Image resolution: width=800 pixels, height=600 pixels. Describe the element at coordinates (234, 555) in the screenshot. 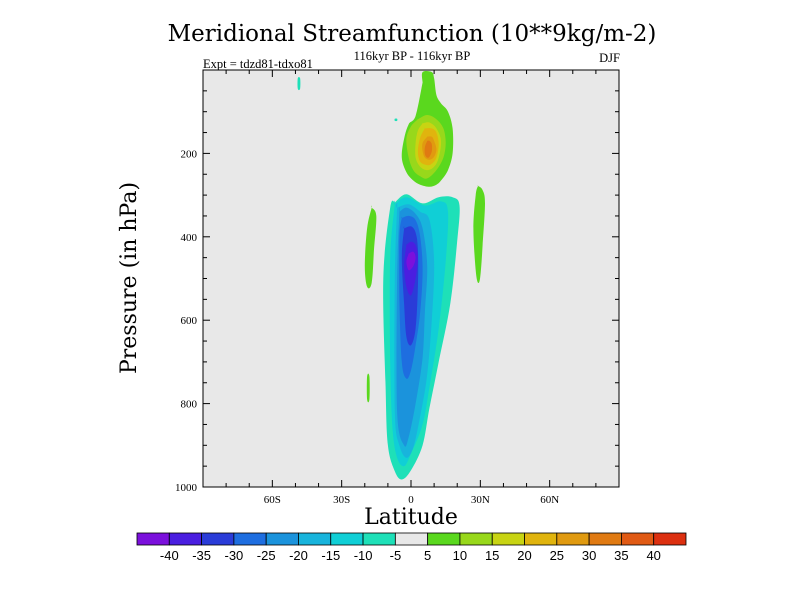

I see `colorbar-label: -30` at that location.